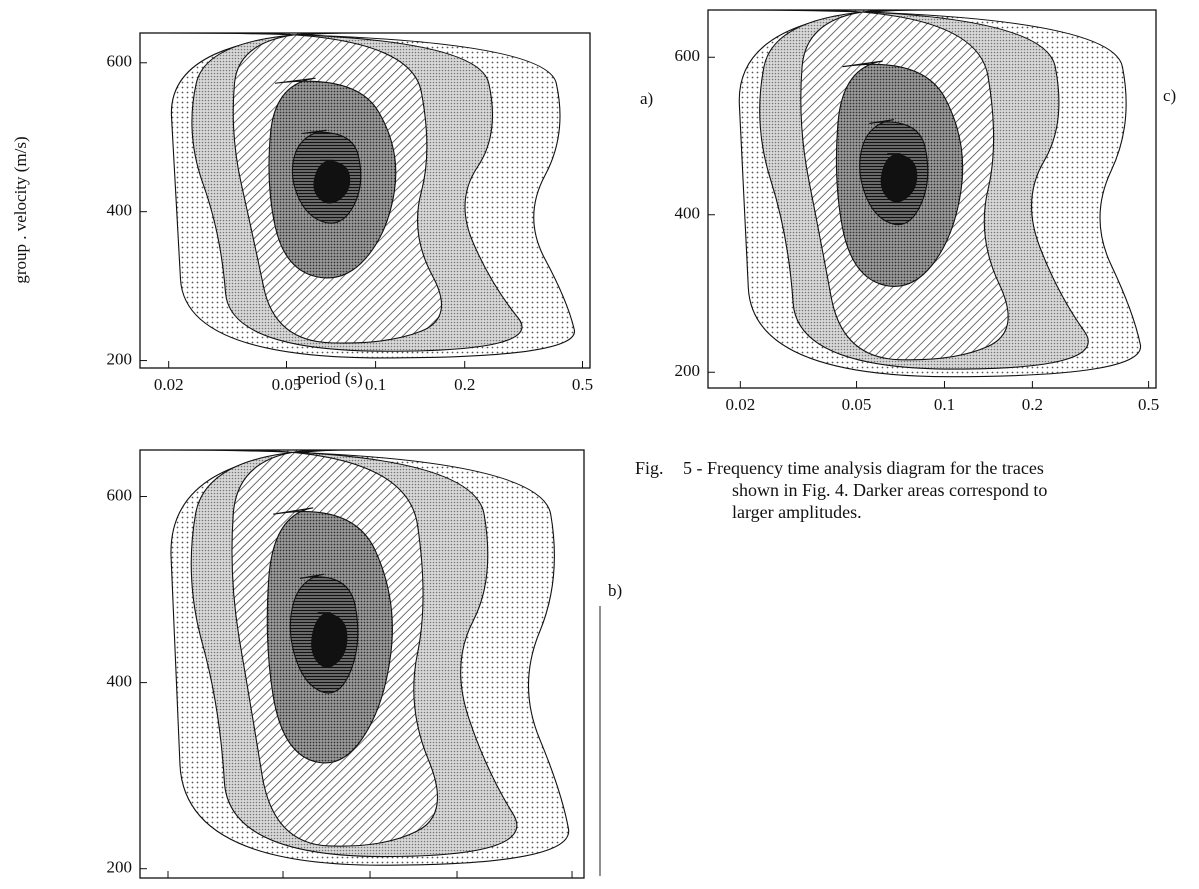 This screenshot has height=889, width=1199. What do you see at coordinates (1169, 95) in the screenshot?
I see `panel-label: c)` at bounding box center [1169, 95].